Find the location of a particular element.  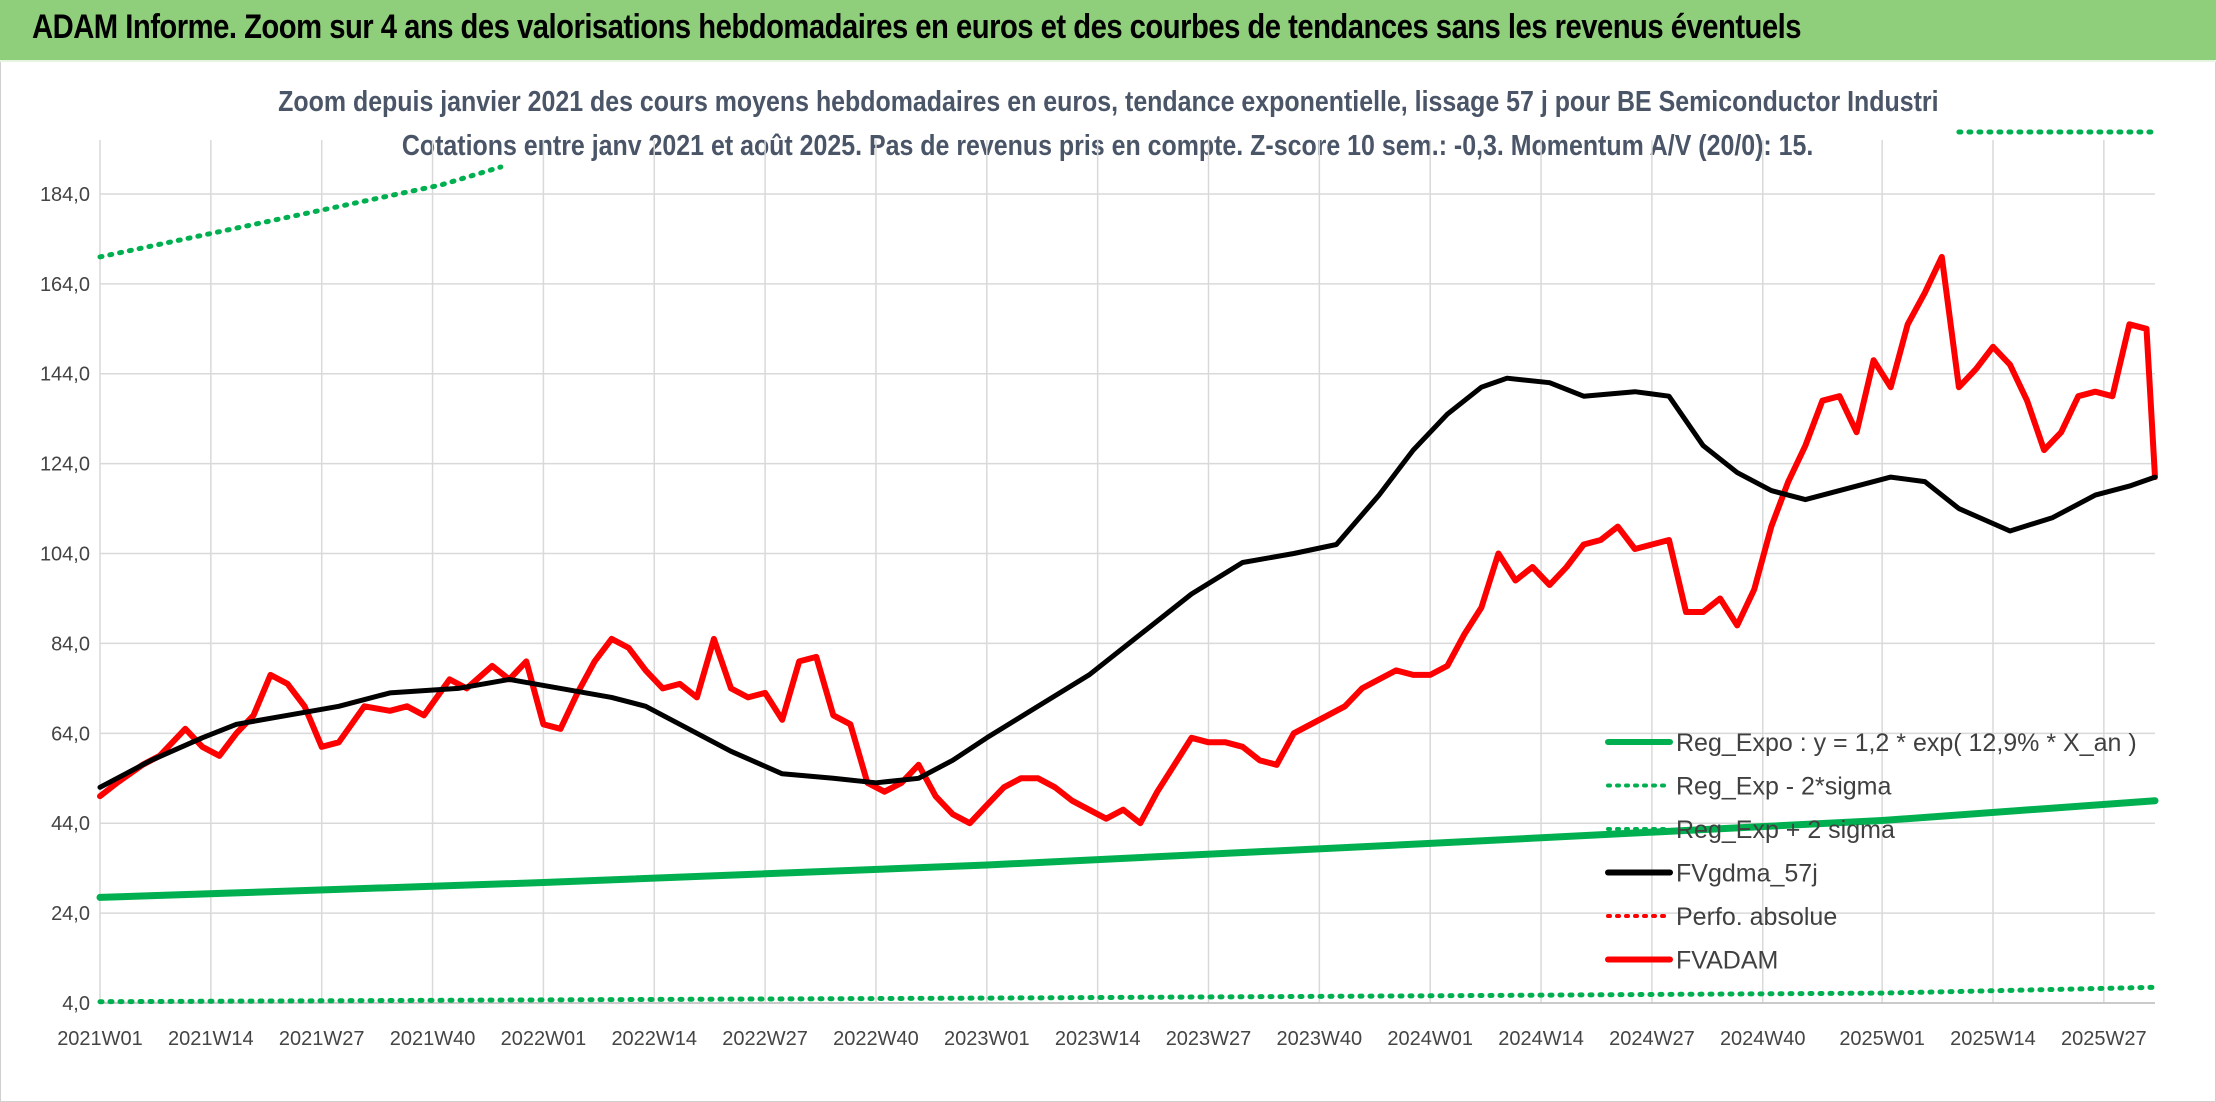

x-tick-label: 2021W27 is located at coordinates (322, 1039).